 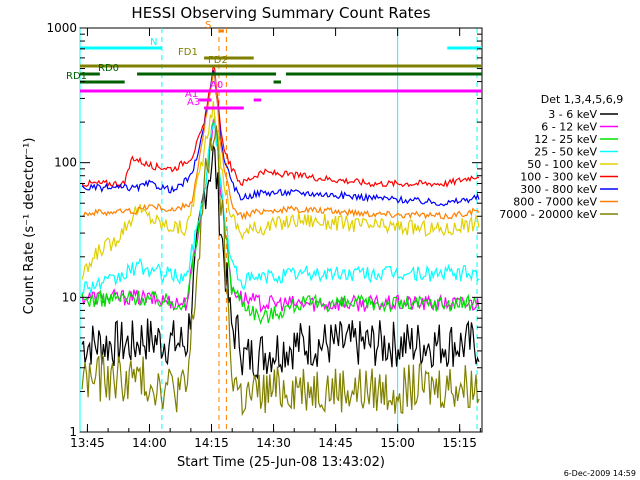 I want to click on x-tick-label-4: 14:45, so click(x=335, y=443).